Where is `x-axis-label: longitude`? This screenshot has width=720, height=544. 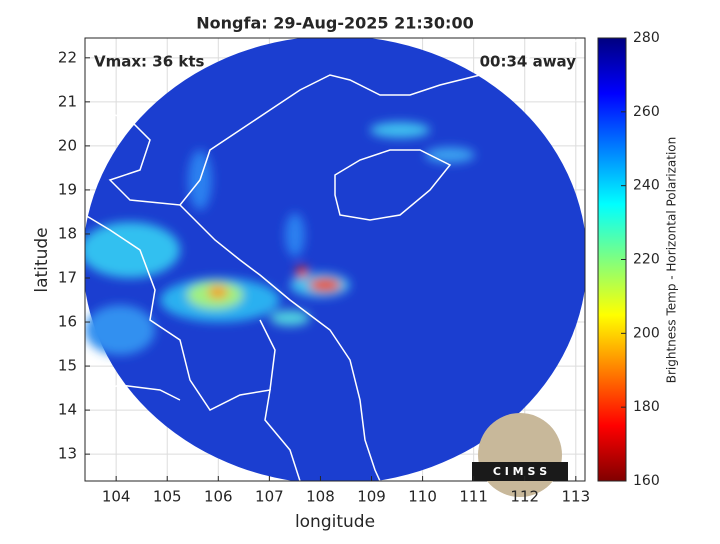 x-axis-label: longitude is located at coordinates (335, 522).